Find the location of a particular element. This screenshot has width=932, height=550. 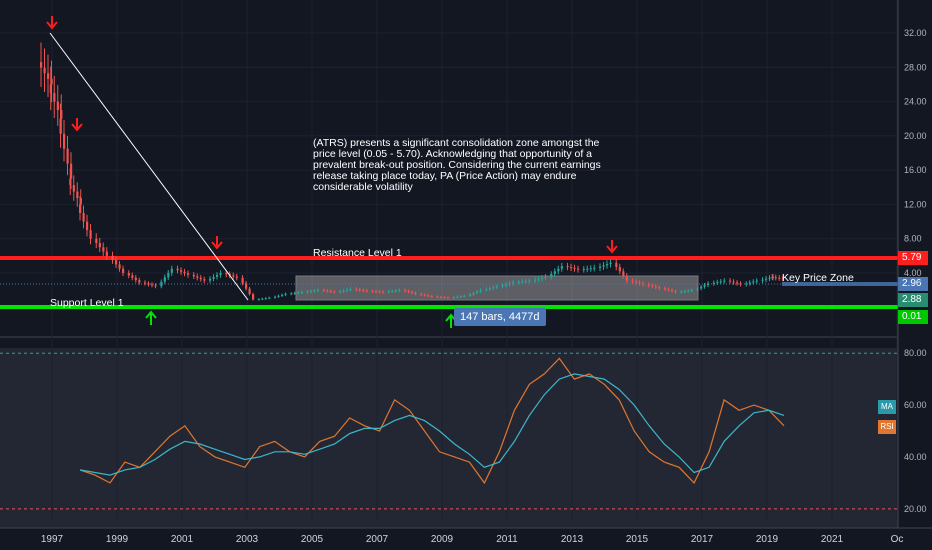

resistance-price-tag: 5.79 is located at coordinates (913, 258).